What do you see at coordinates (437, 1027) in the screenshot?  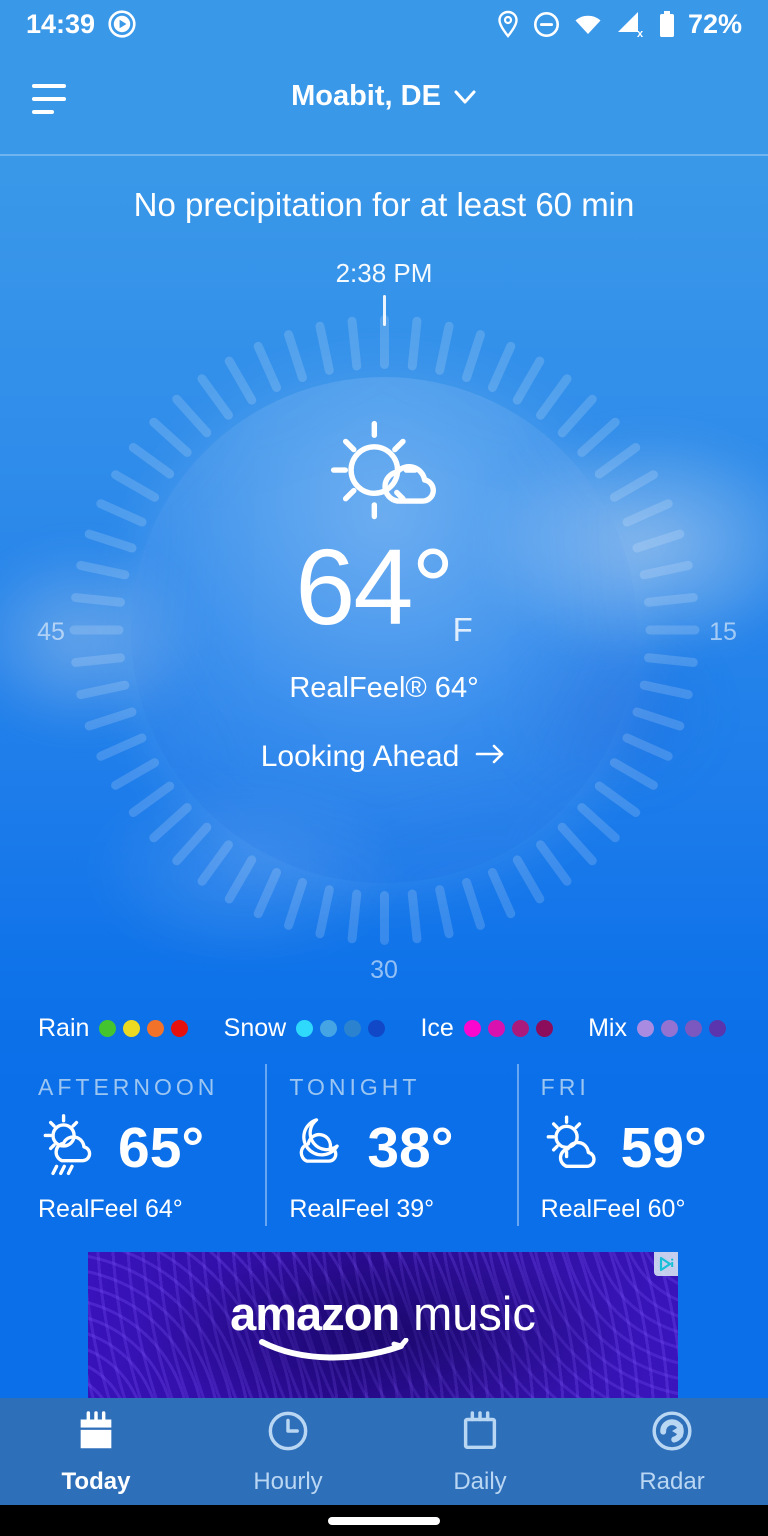 I see `legend-label: Ice` at bounding box center [437, 1027].